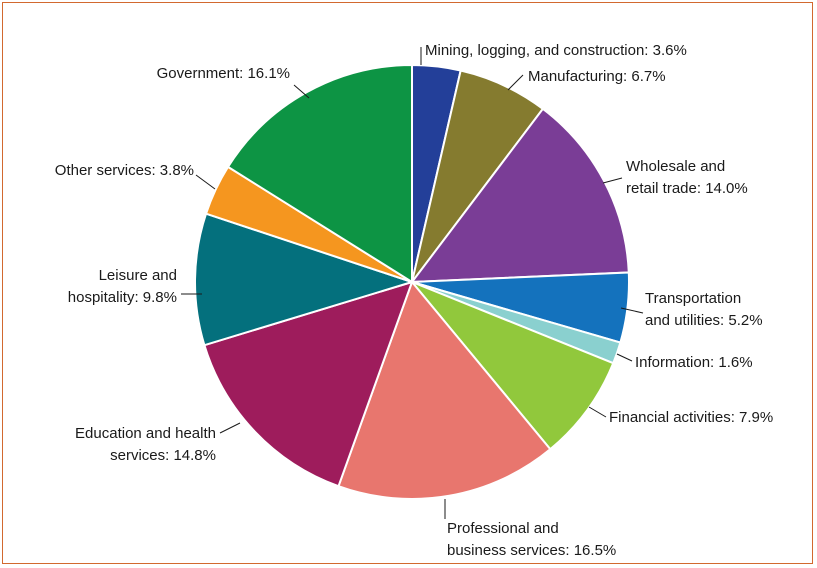  Describe the element at coordinates (687, 177) in the screenshot. I see `slice-label: Wholesale and retail trade: 14.0%` at that location.